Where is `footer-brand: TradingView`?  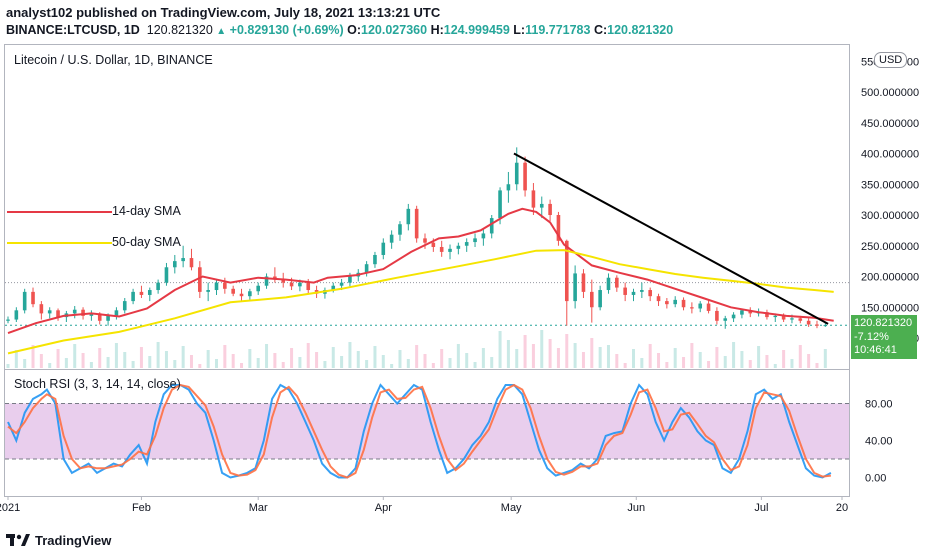
footer-brand: TradingView is located at coordinates (58, 540).